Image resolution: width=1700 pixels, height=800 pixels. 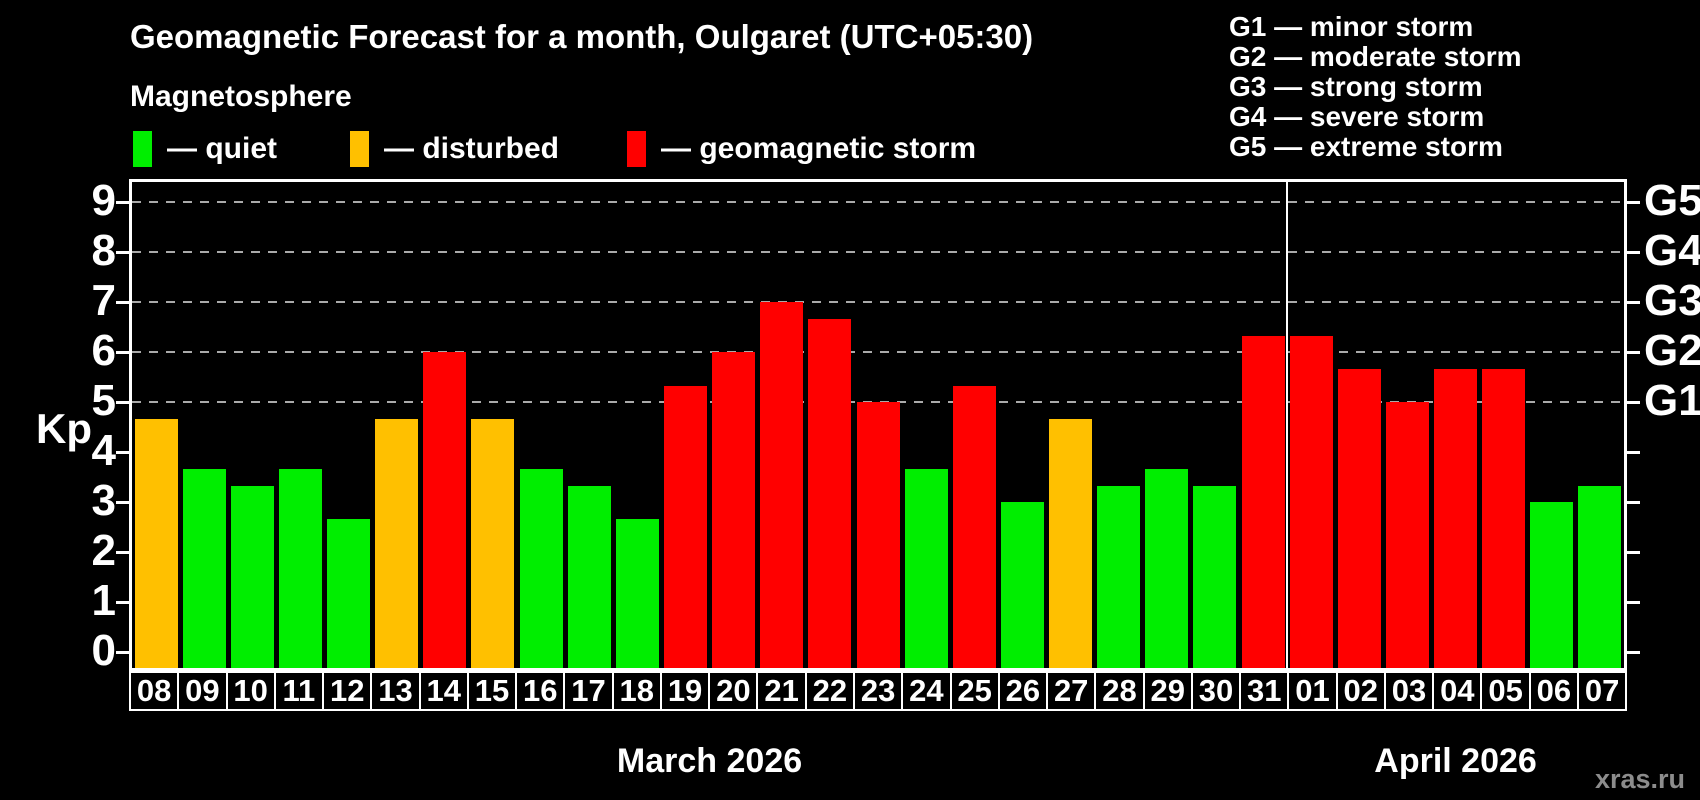 What do you see at coordinates (1356, 86) in the screenshot?
I see `g-scale-legend-line: G3 — strong storm` at bounding box center [1356, 86].